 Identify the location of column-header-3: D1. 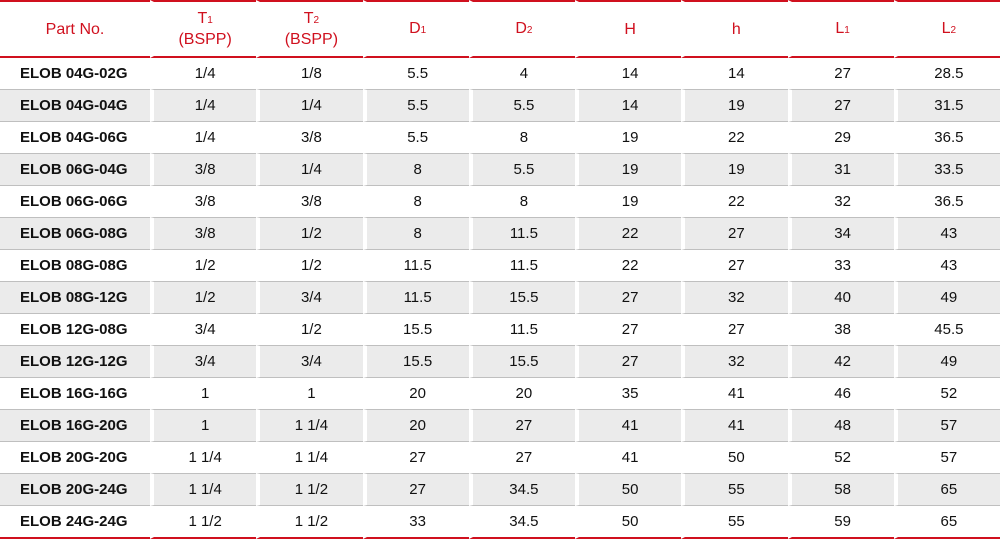
(415, 29).